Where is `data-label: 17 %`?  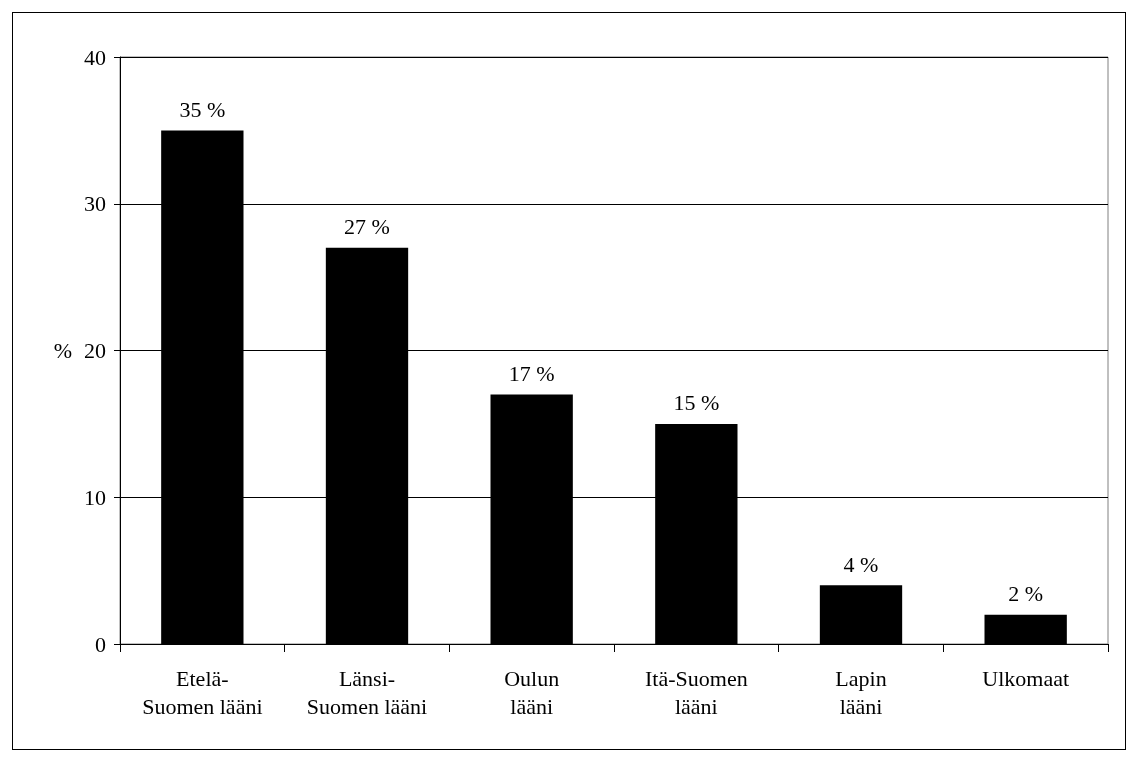
data-label: 17 % is located at coordinates (531, 374).